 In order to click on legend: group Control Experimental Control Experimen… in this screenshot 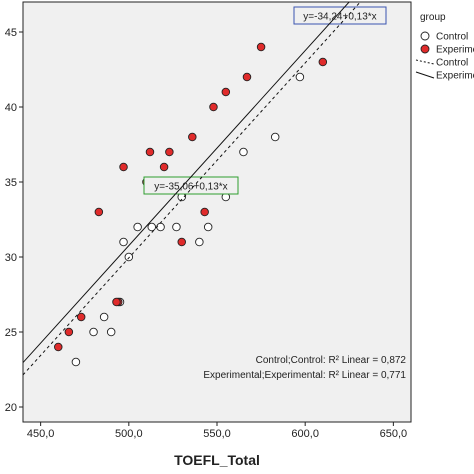, I will do `click(444, 47)`.